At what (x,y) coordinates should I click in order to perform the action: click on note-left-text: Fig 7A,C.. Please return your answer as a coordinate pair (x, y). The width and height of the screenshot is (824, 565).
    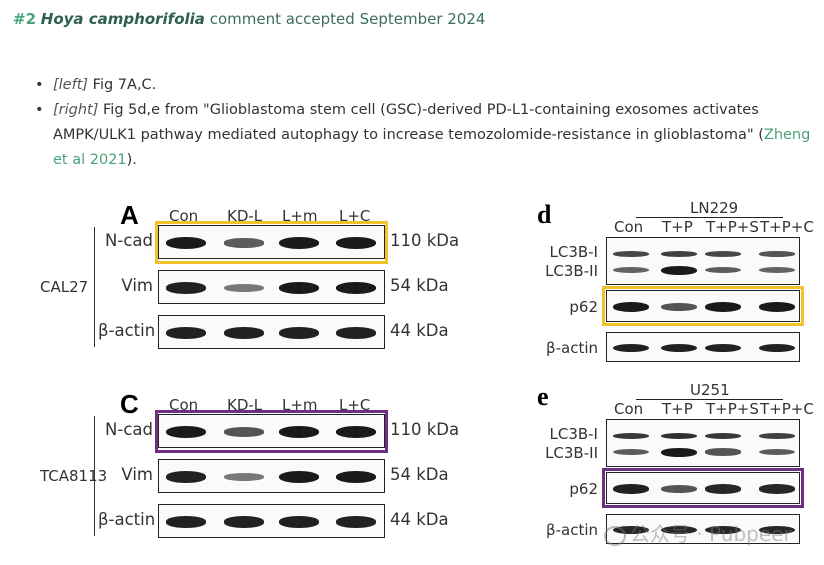
    Looking at the image, I should click on (124, 85).